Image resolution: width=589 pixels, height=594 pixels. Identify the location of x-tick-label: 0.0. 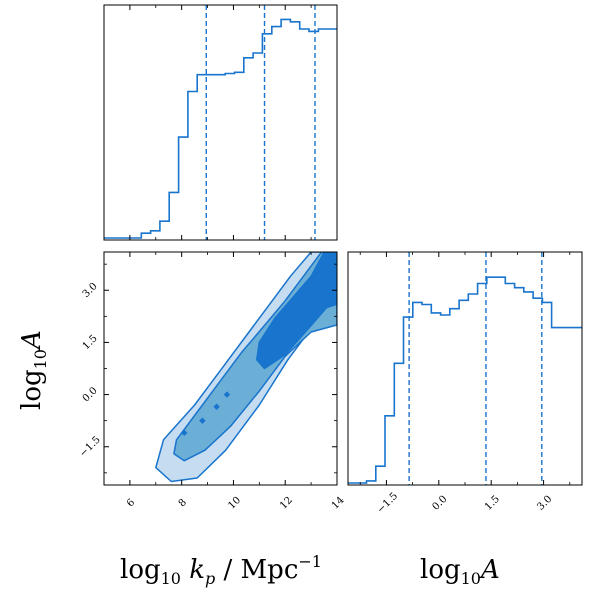
(440, 503).